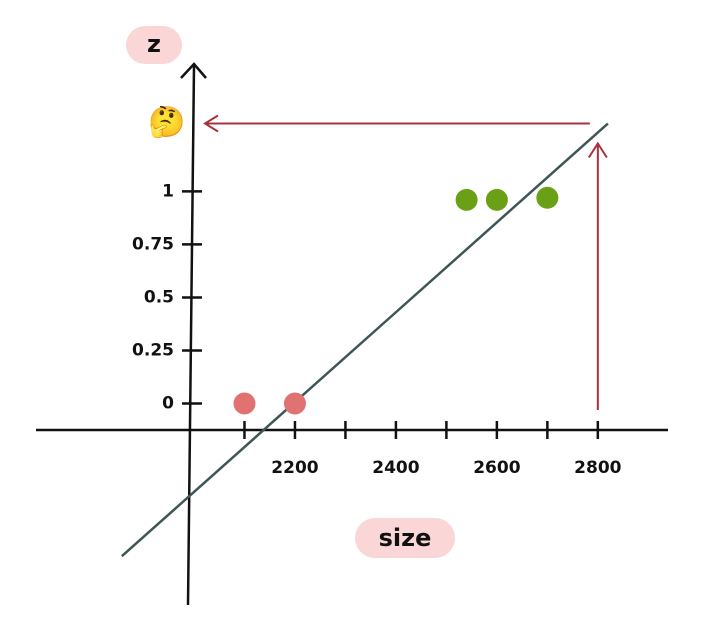 The image size is (720, 623). Describe the element at coordinates (168, 403) in the screenshot. I see `y-tick-label: 0` at that location.